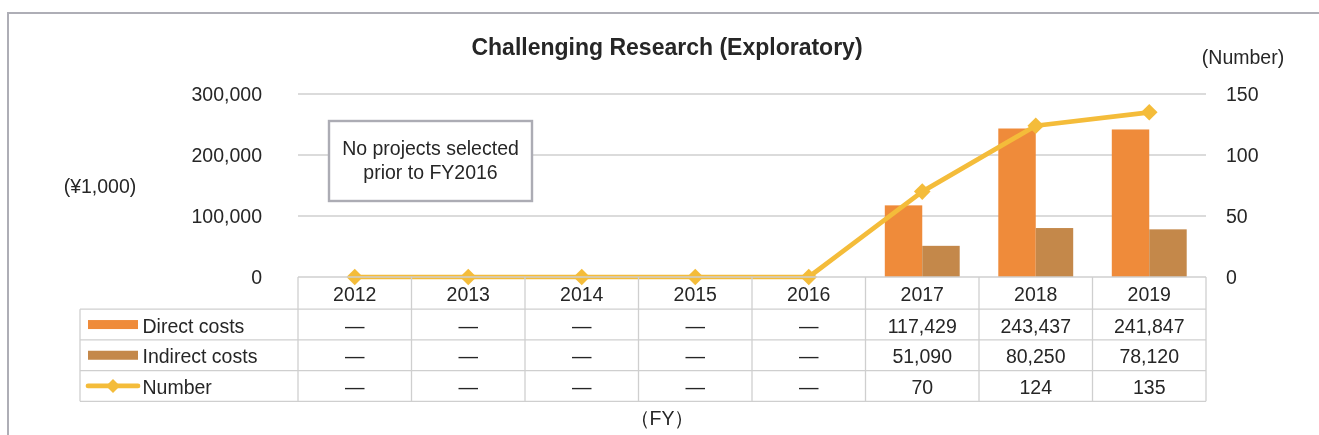  What do you see at coordinates (430, 160) in the screenshot?
I see `annotation: No projects selected prior to FY2016` at bounding box center [430, 160].